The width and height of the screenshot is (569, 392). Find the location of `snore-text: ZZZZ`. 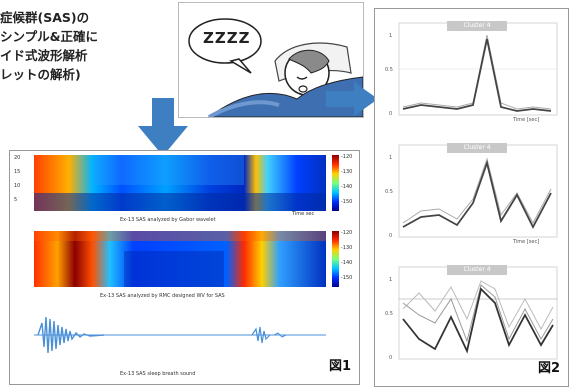

snore-text: ZZZZ is located at coordinates (227, 38).